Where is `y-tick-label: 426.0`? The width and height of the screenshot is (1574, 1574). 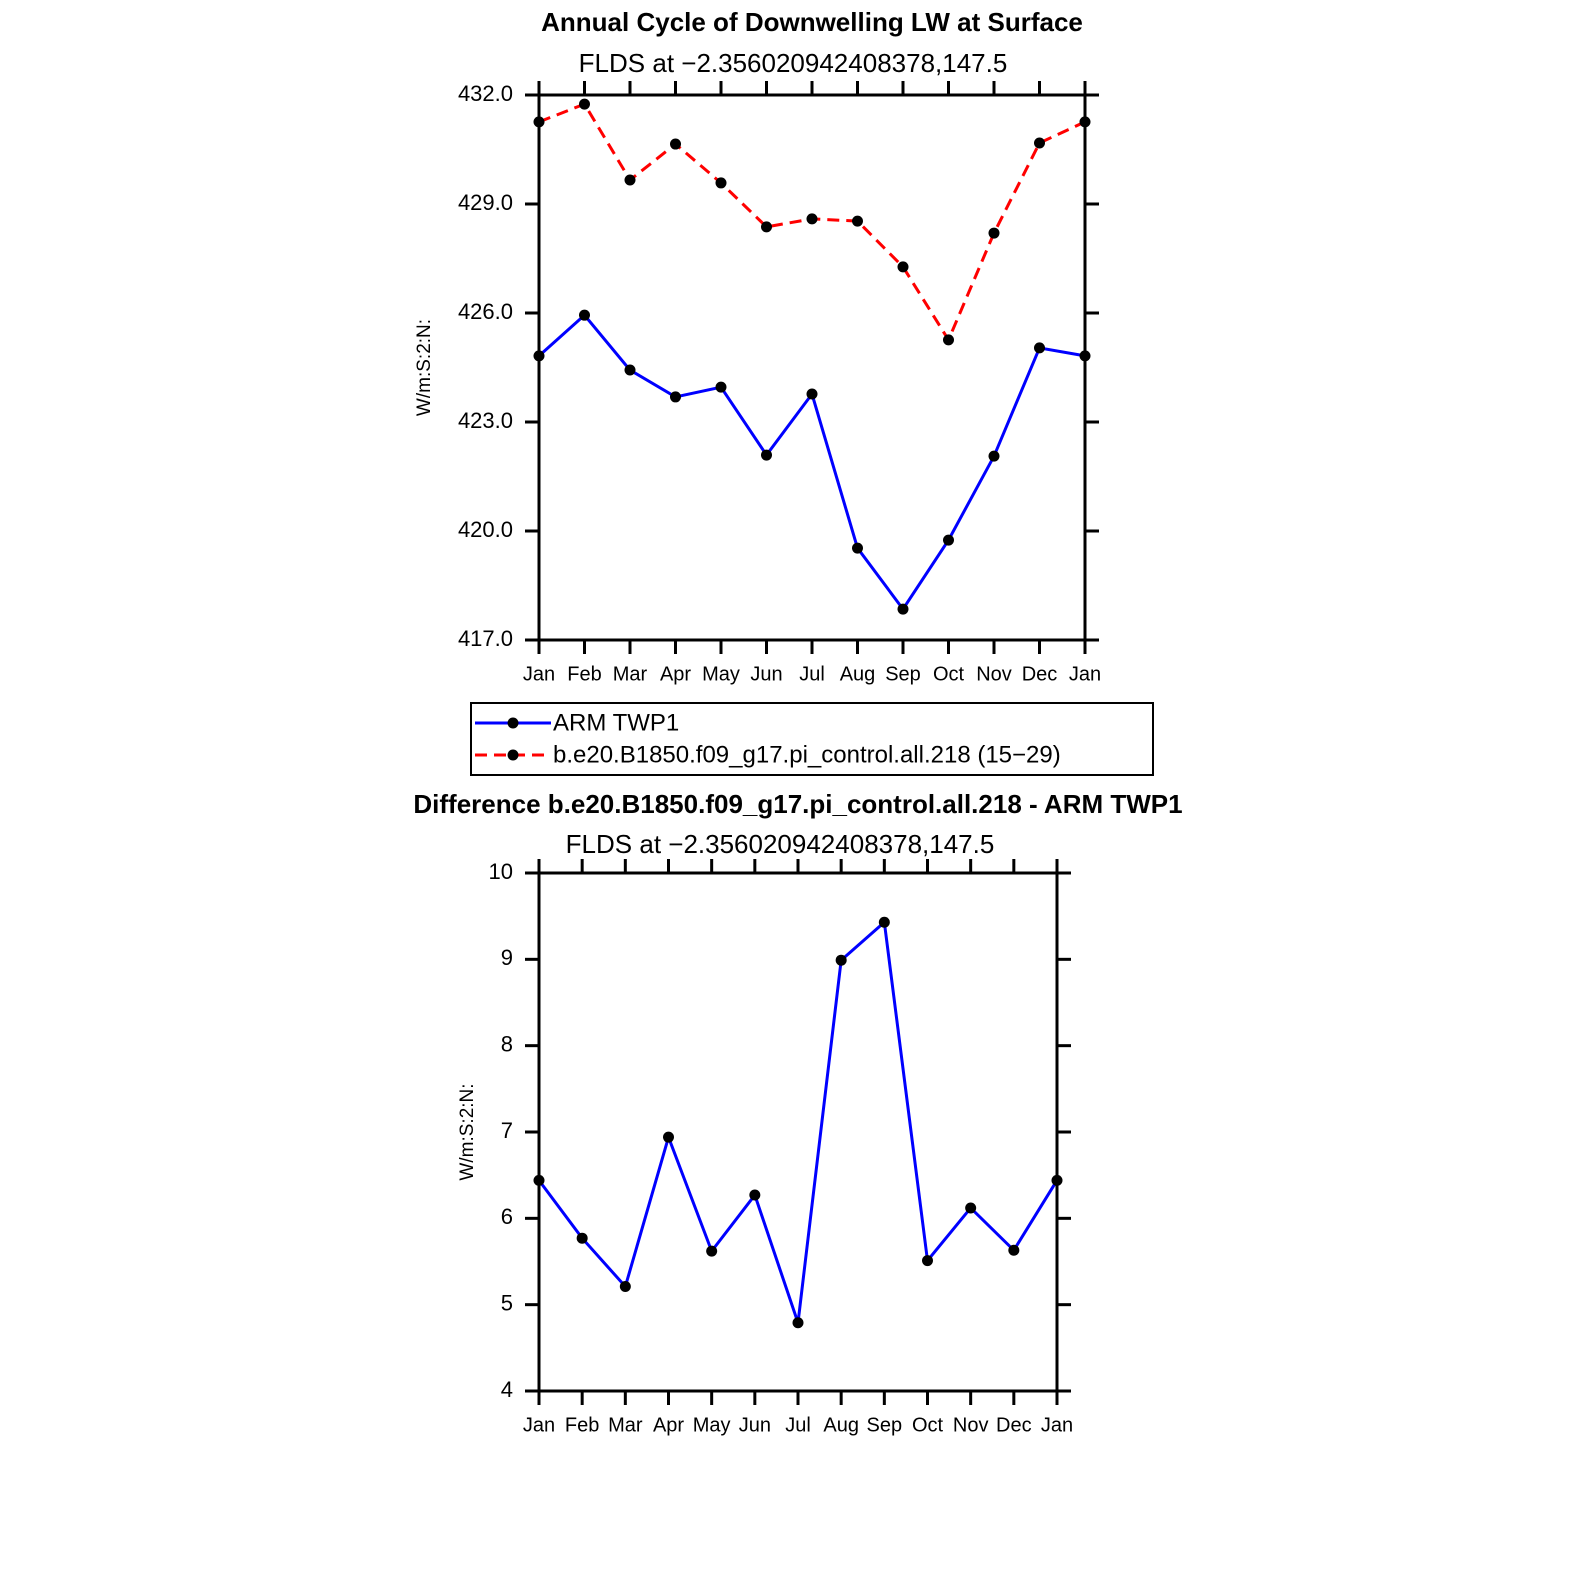 y-tick-label: 426.0 is located at coordinates (485, 311).